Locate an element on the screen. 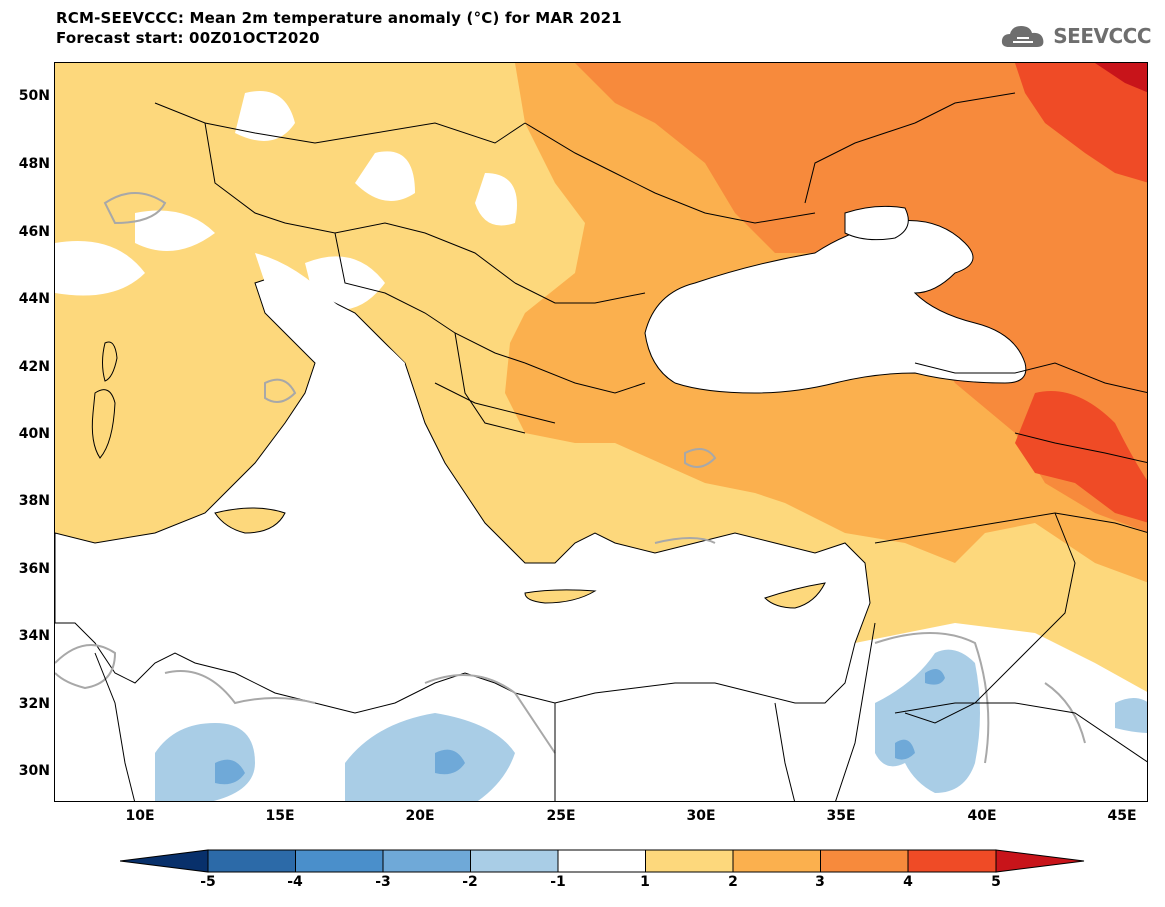 Image resolution: width=1165 pixels, height=907 pixels. logo-text: SEEVCCC is located at coordinates (1102, 36).